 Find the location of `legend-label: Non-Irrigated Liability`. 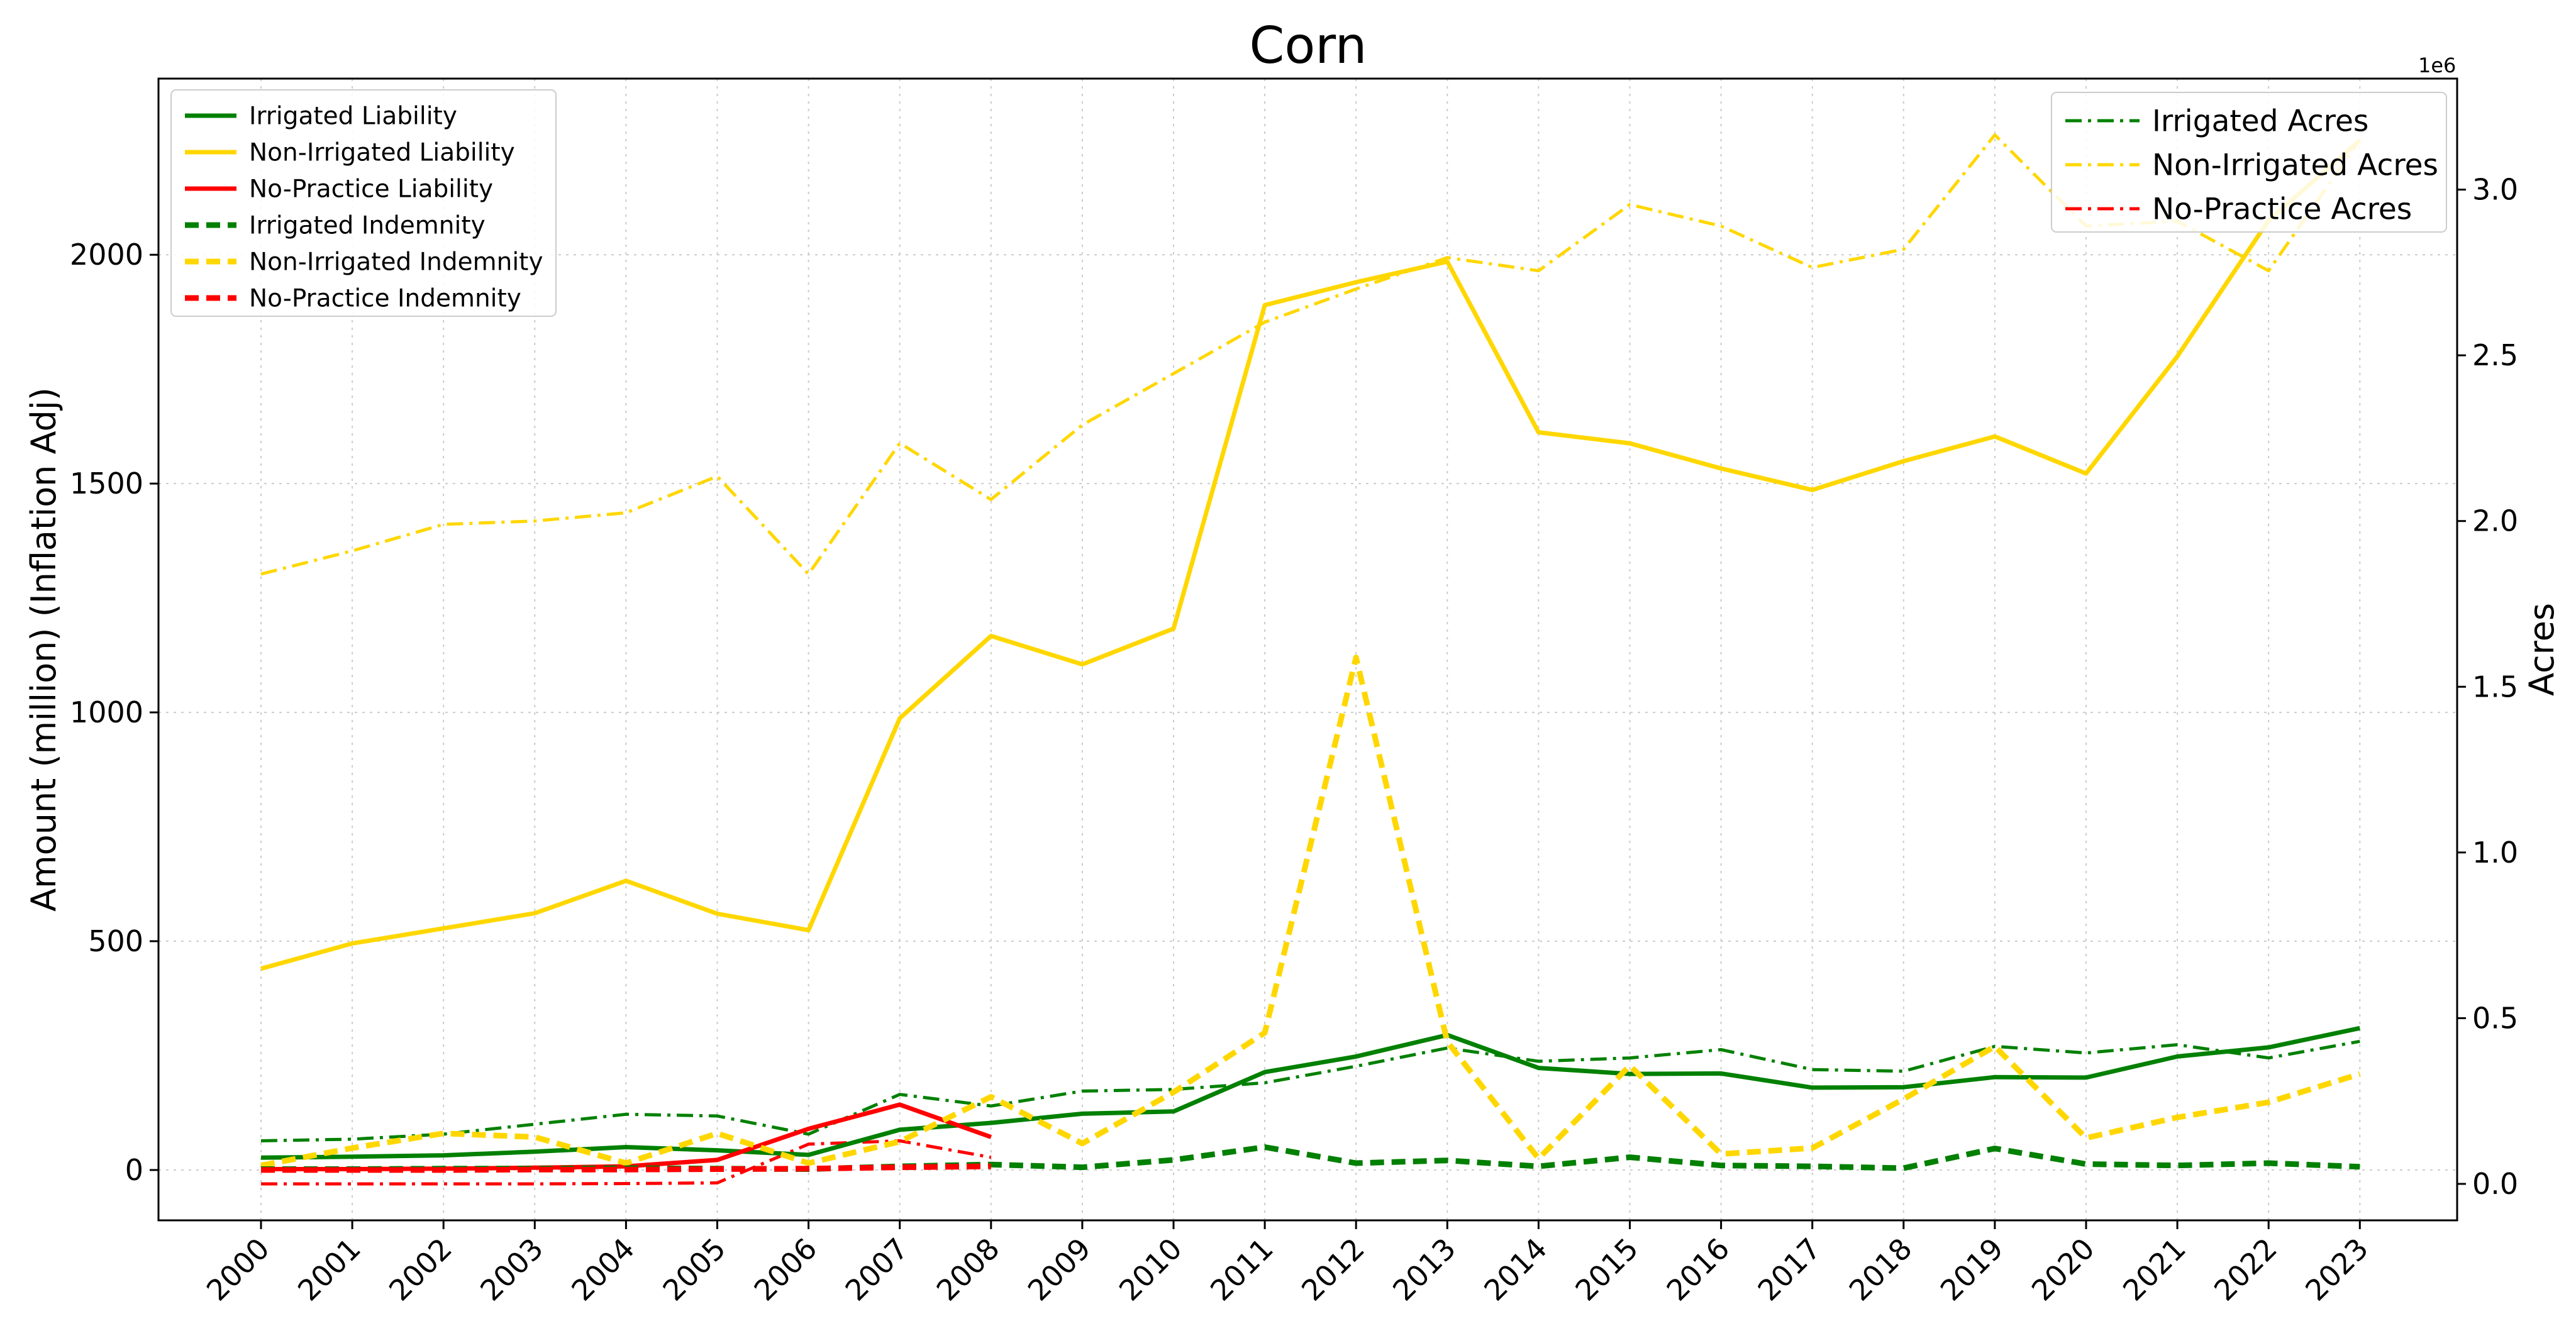

legend-label: Non-Irrigated Liability is located at coordinates (382, 153).